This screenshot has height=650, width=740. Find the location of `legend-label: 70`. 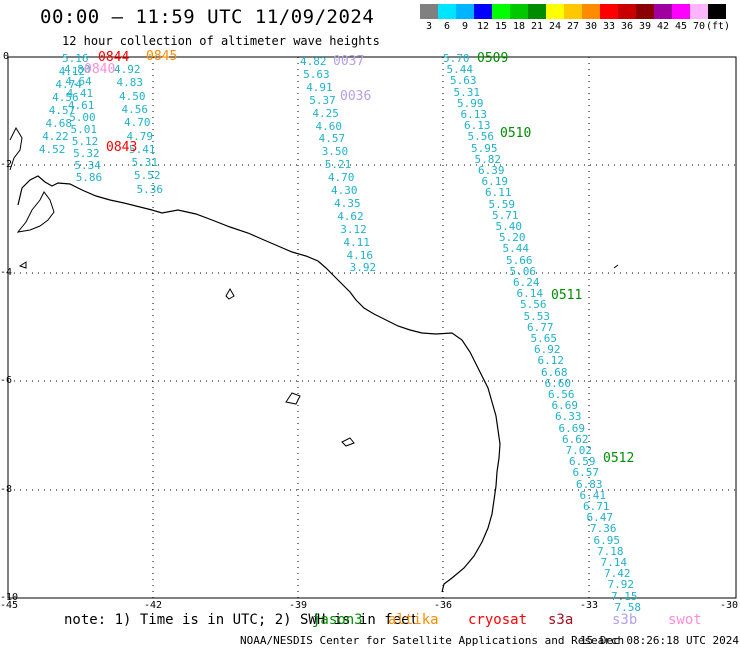

legend-label: 70 is located at coordinates (699, 26).